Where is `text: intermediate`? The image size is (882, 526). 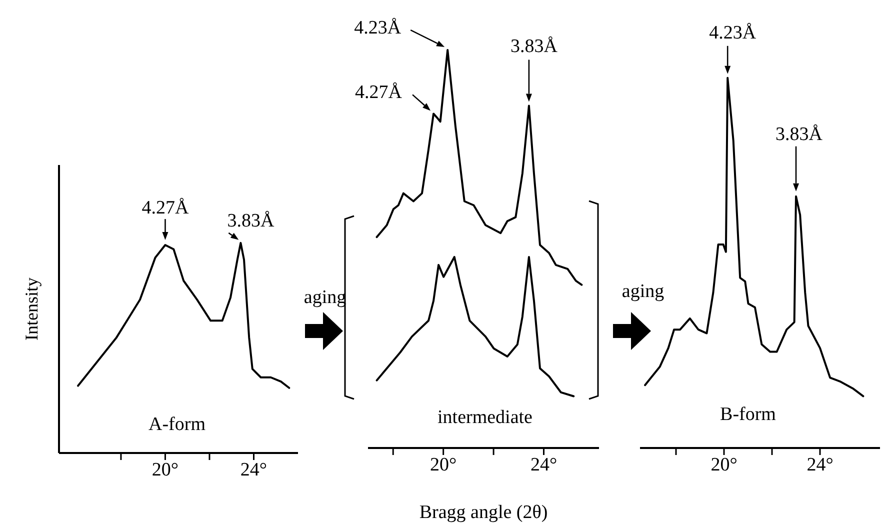 text: intermediate is located at coordinates (485, 418).